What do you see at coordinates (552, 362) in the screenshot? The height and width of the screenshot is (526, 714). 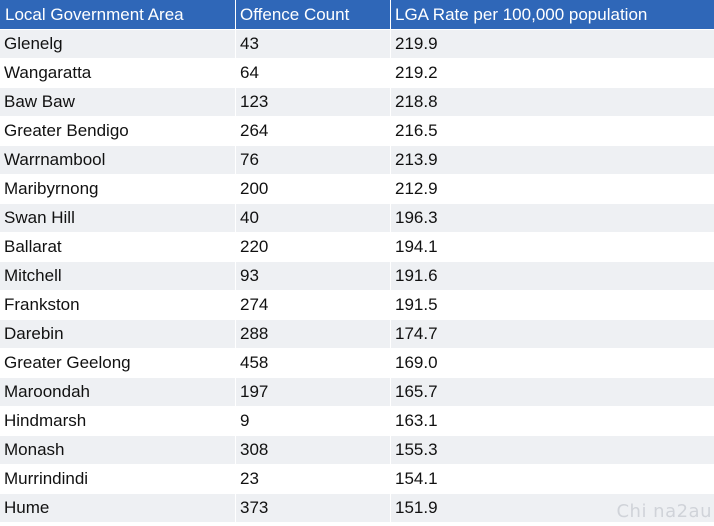 I see `cell-rate: 169.0` at bounding box center [552, 362].